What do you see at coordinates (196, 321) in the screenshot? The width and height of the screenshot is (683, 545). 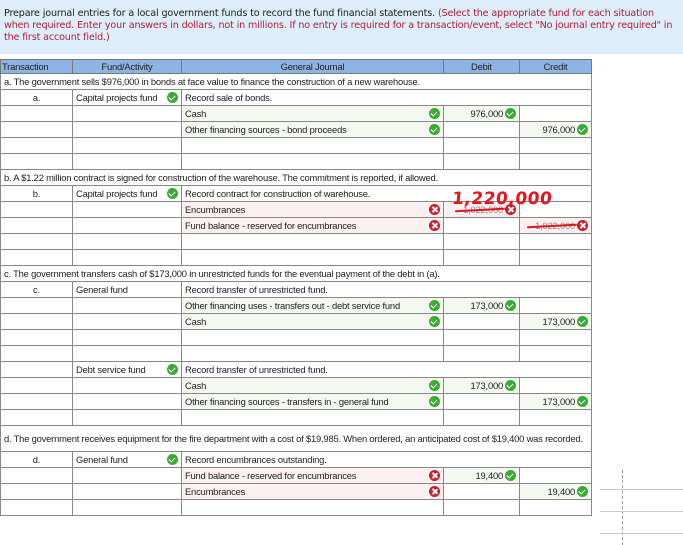 I see `account-value: Cash` at bounding box center [196, 321].